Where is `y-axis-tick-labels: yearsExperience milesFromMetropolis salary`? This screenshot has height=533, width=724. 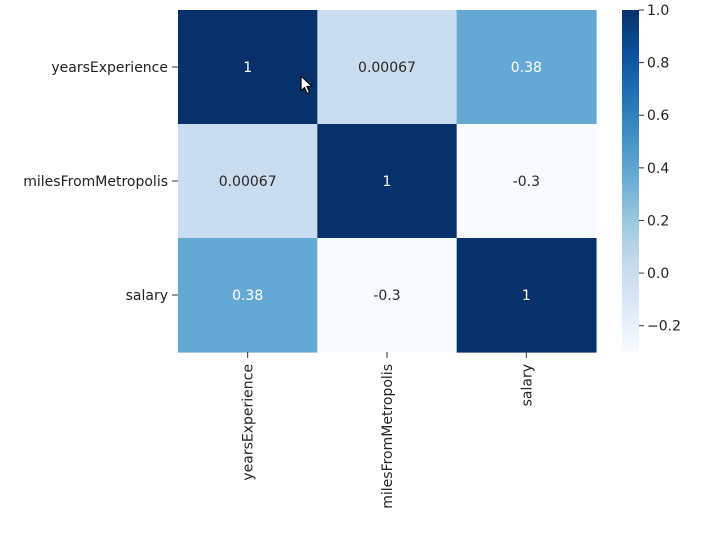 y-axis-tick-labels: yearsExperience milesFromMetropolis salary is located at coordinates (100, 182).